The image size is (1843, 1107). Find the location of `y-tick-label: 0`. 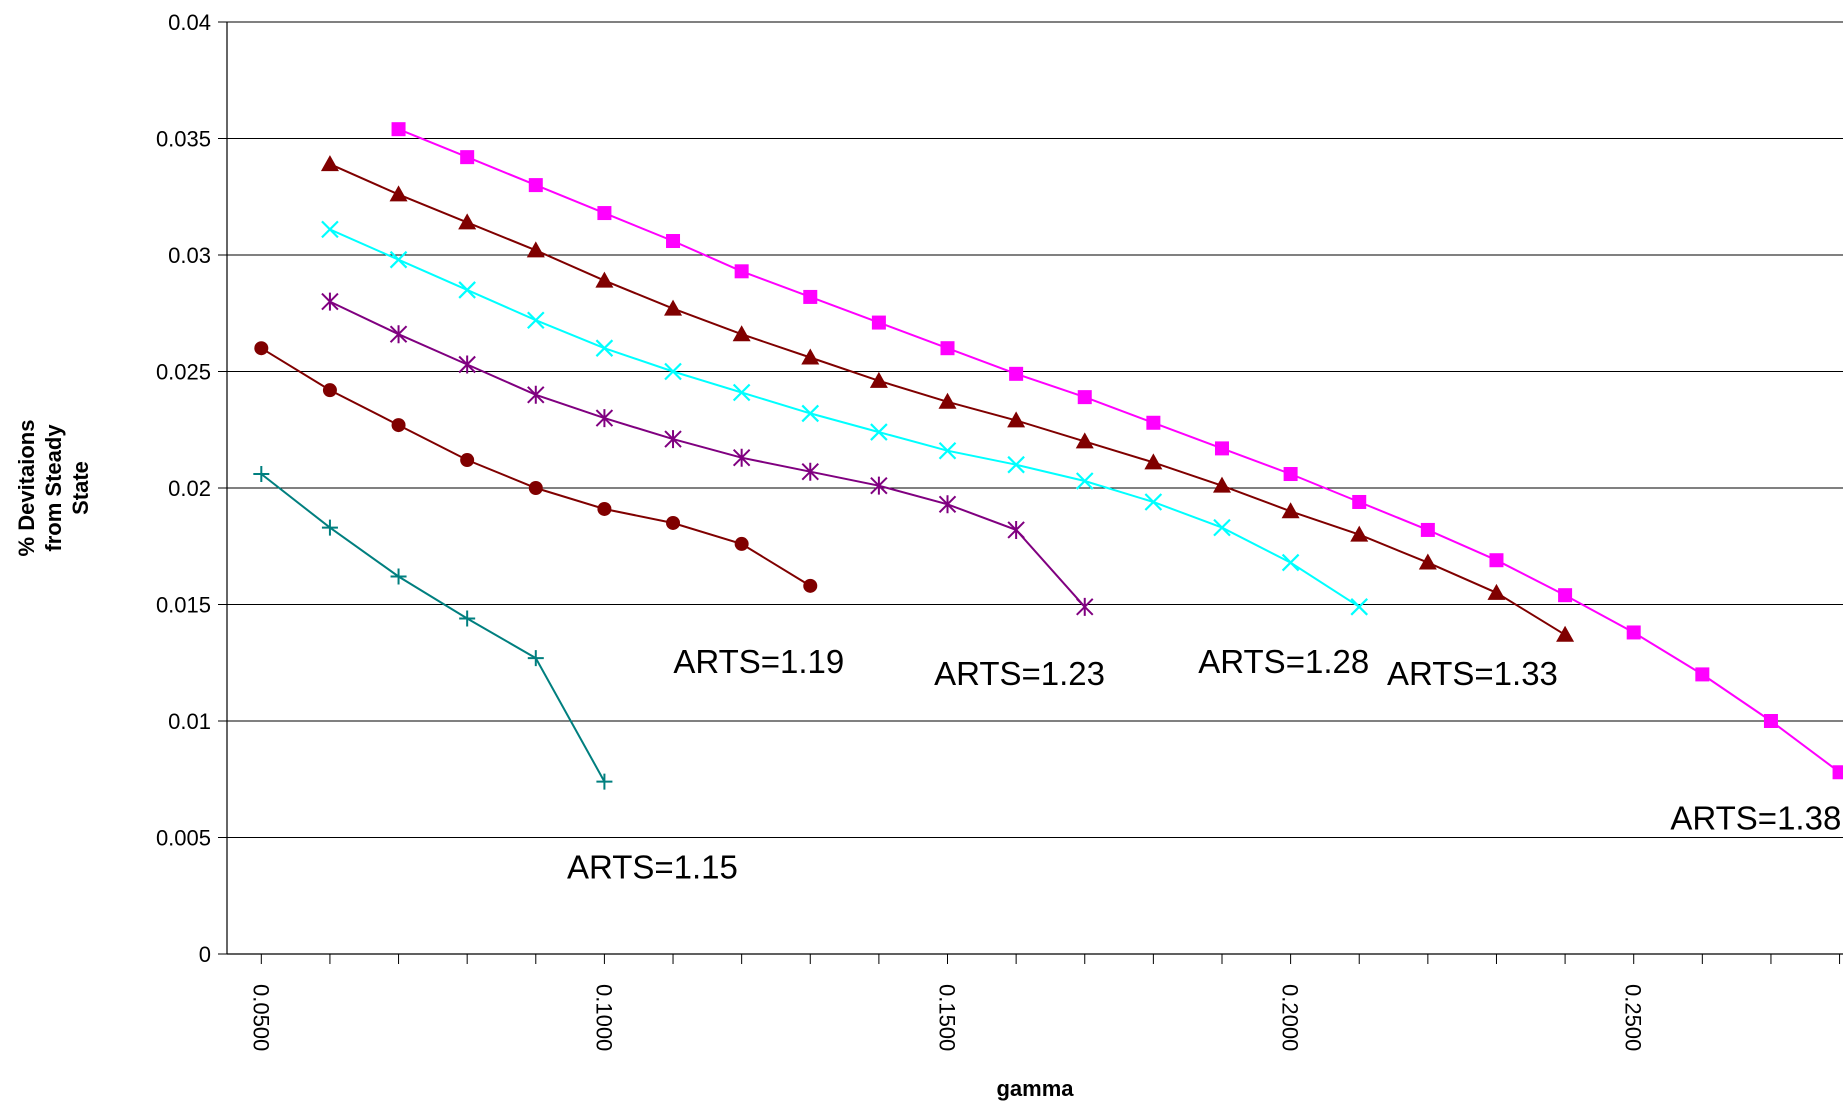

y-tick-label: 0 is located at coordinates (205, 954).